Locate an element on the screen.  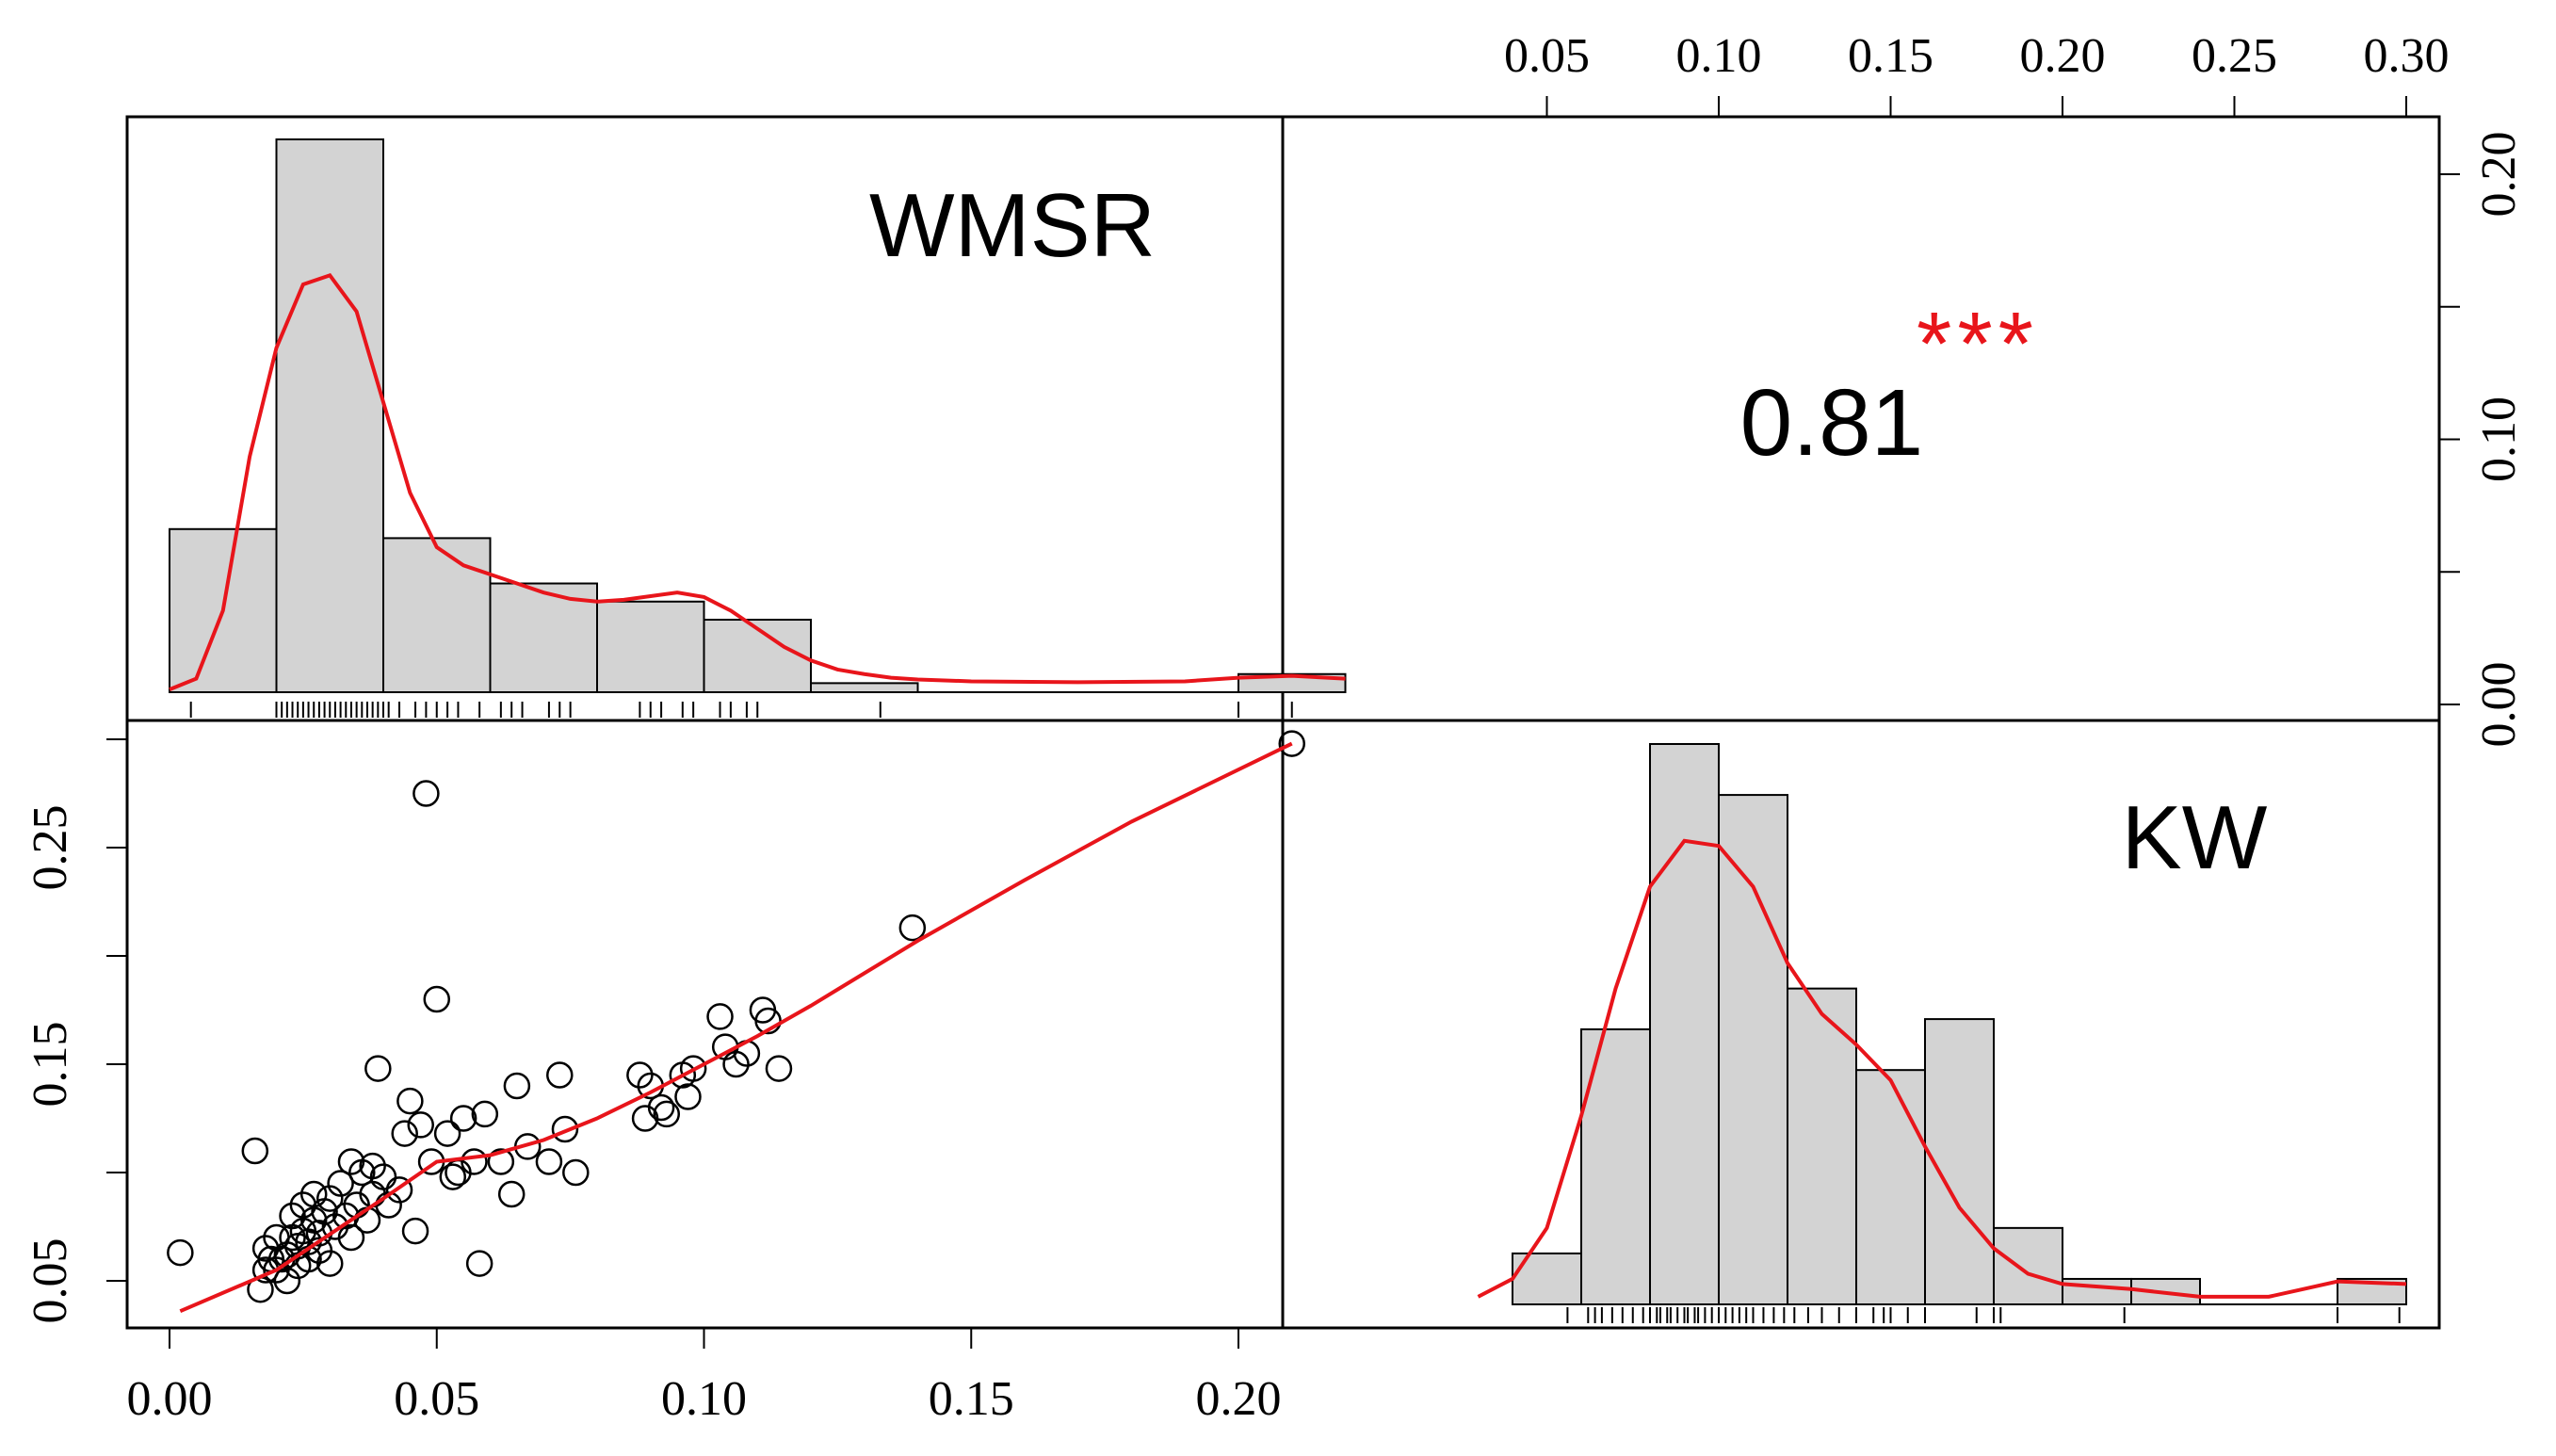
right-axis-tick-label: 0.20 is located at coordinates (2499, 175).